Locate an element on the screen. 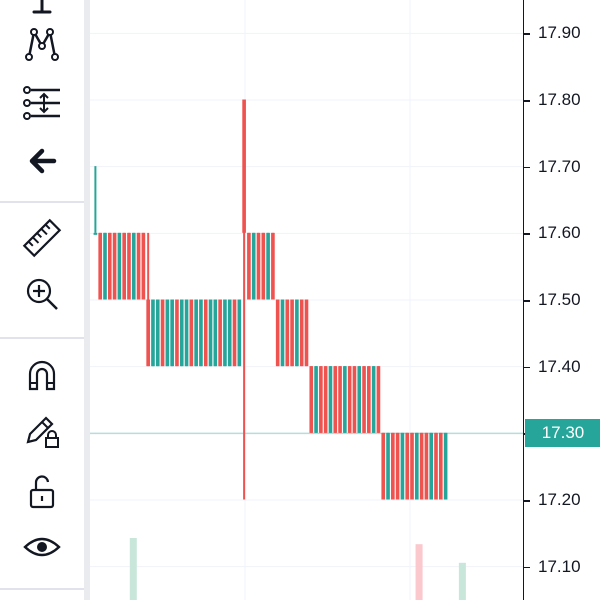 Image resolution: width=600 pixels, height=600 pixels. price-tick-label: 17.80 is located at coordinates (559, 99).